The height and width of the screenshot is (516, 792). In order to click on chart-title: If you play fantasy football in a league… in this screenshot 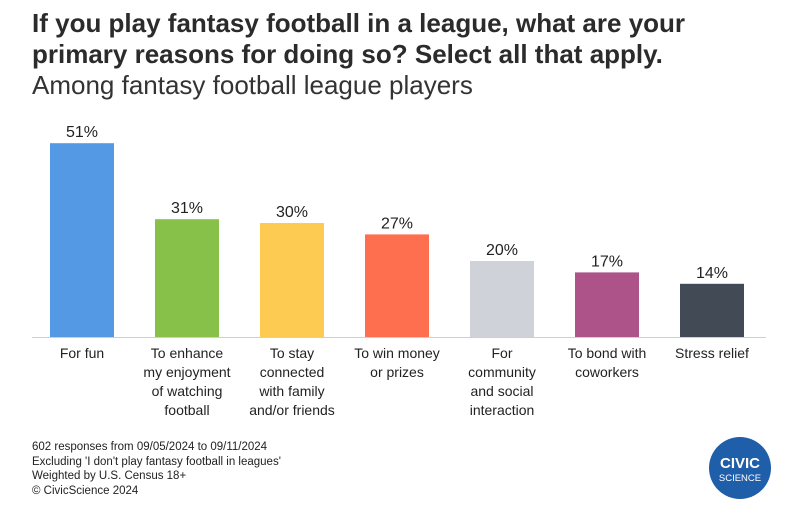, I will do `click(359, 38)`.